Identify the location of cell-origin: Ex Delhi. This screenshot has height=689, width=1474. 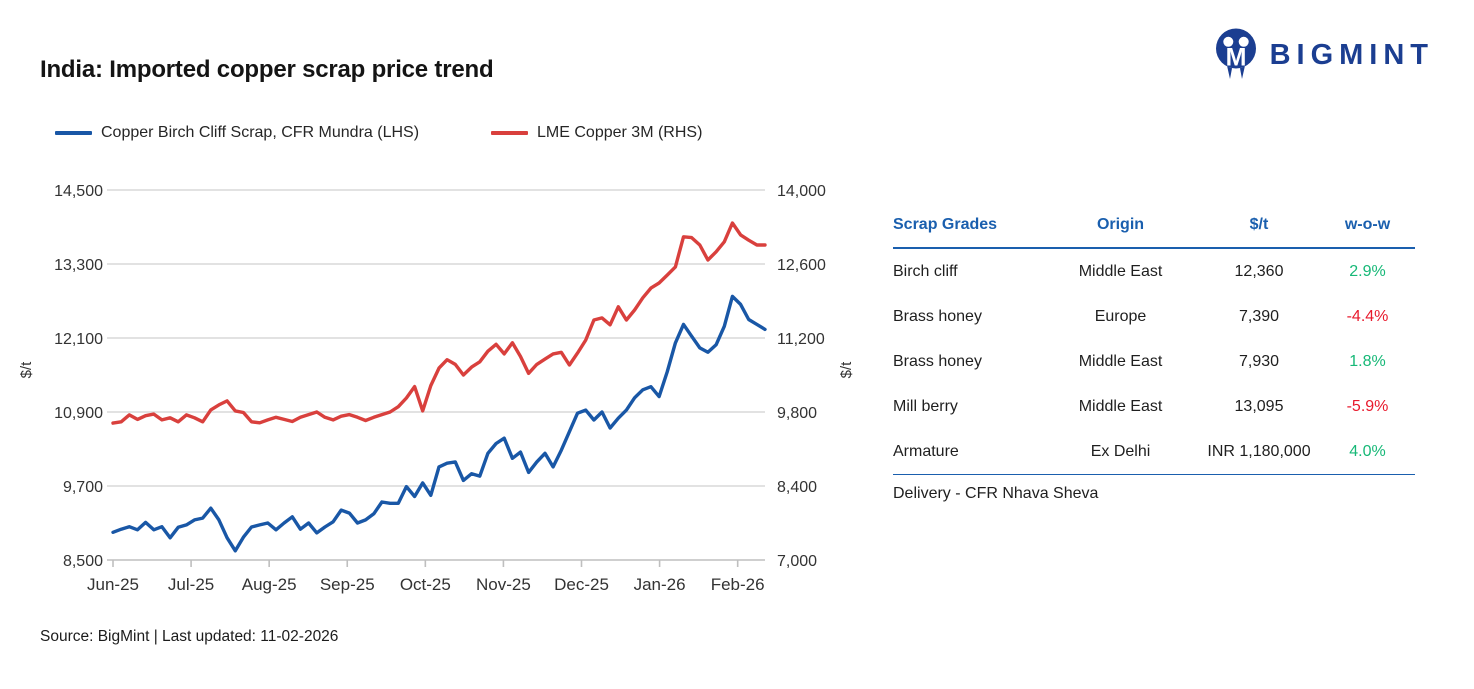
(1120, 451).